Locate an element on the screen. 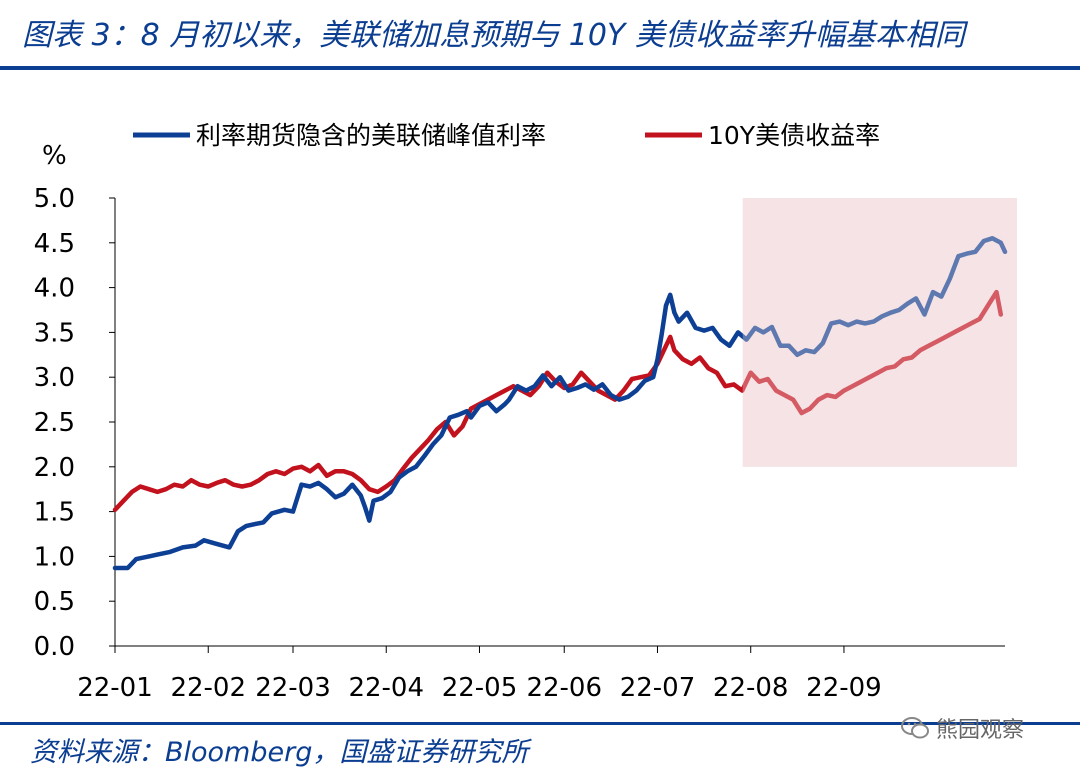 The height and width of the screenshot is (774, 1080). x-tick-label: 22-03 is located at coordinates (293, 688).